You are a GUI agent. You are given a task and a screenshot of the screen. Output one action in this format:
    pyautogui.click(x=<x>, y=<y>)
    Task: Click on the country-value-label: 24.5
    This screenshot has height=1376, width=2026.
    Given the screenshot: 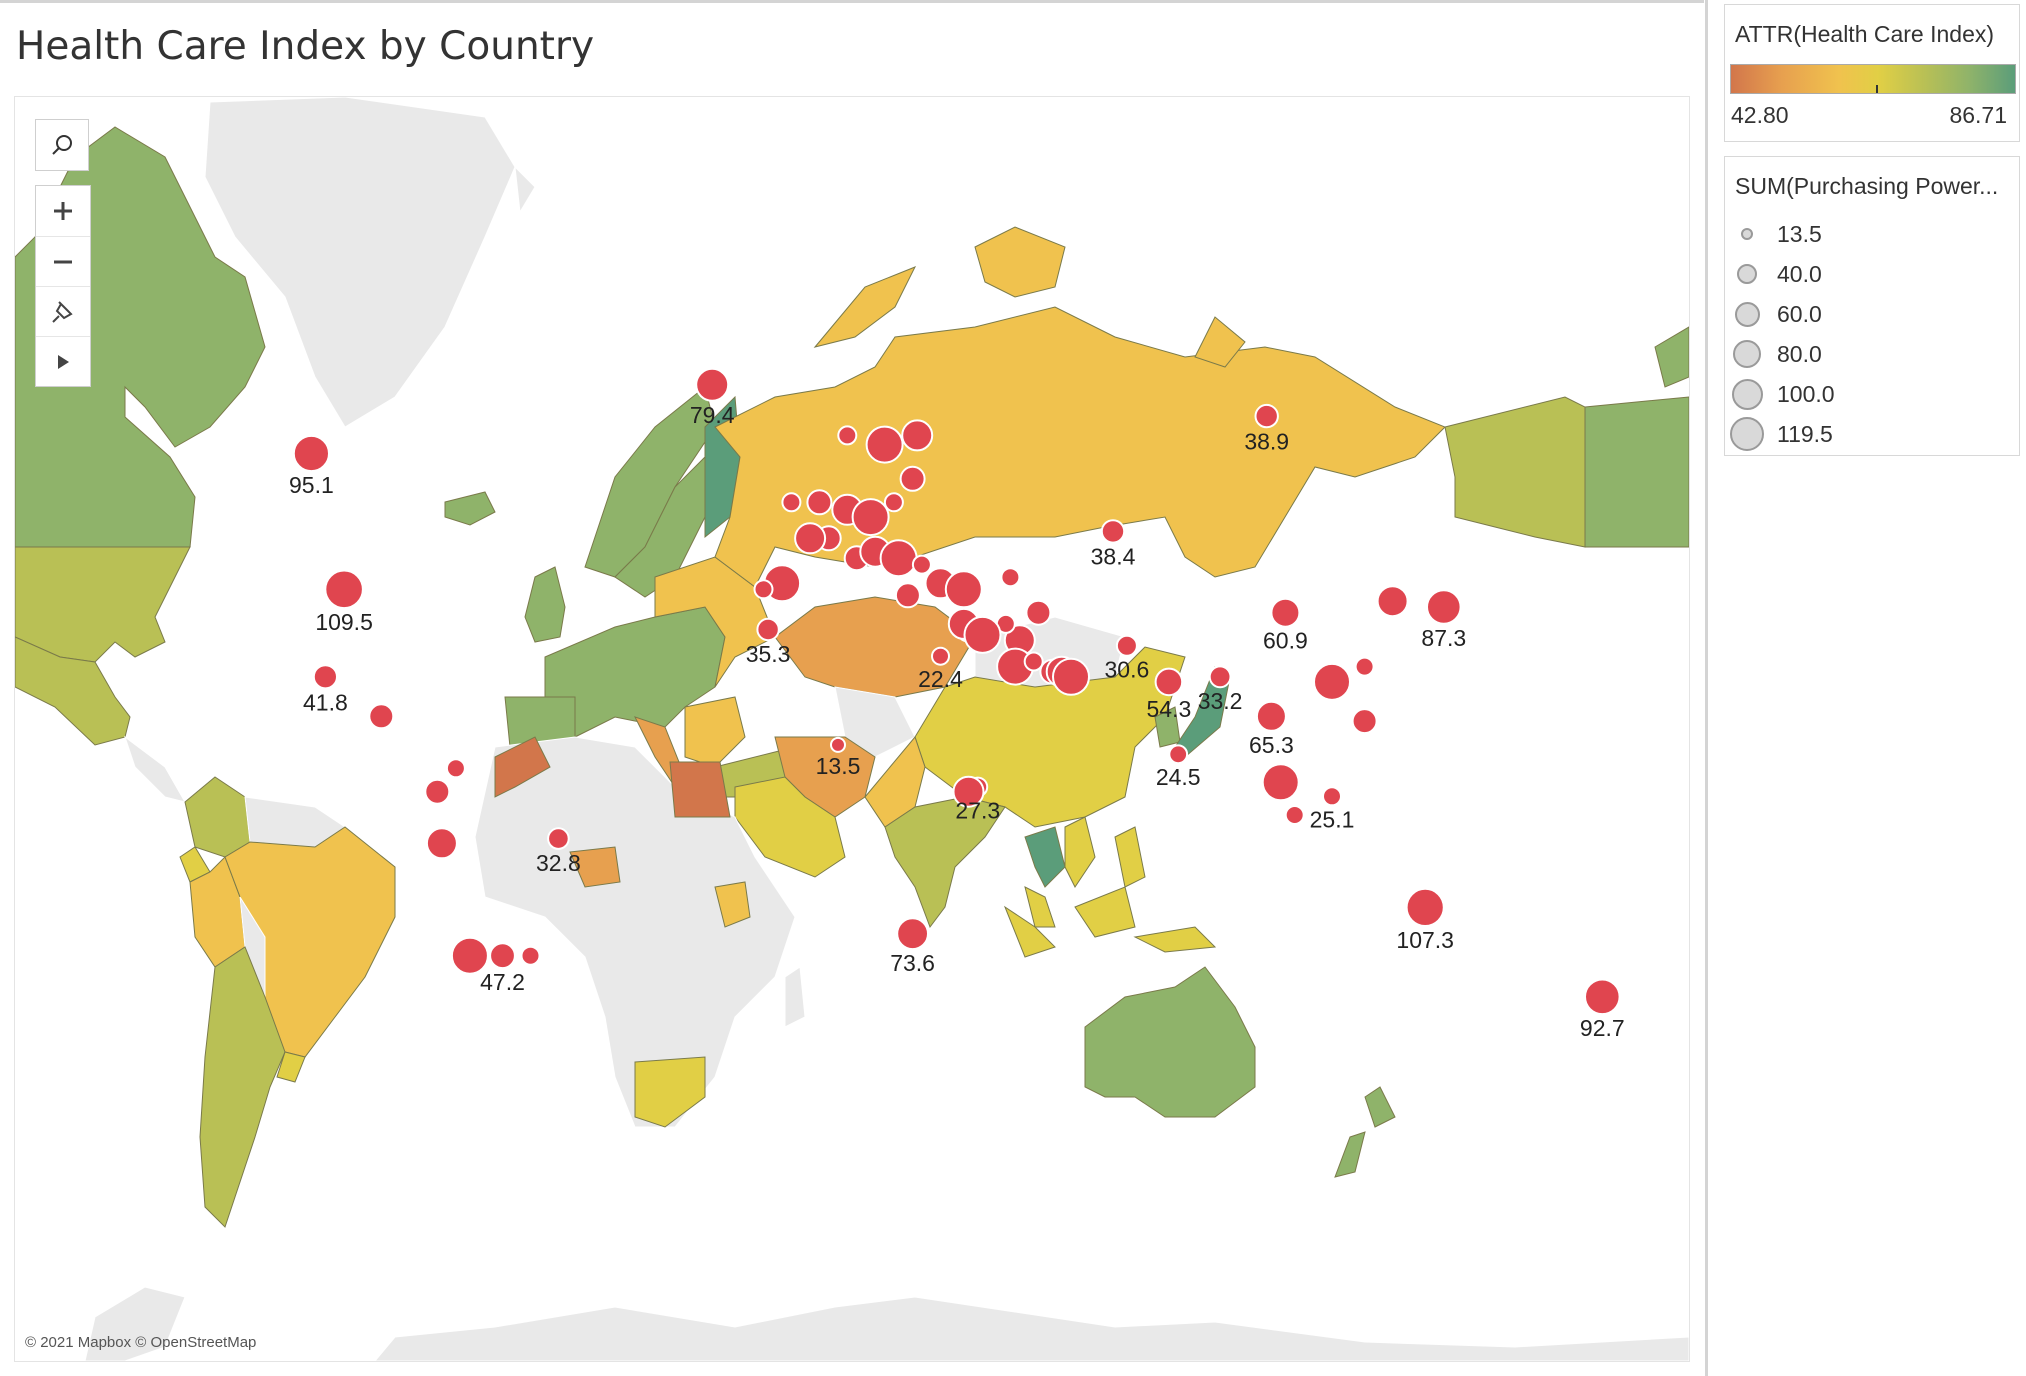 What is the action you would take?
    pyautogui.click(x=1178, y=777)
    